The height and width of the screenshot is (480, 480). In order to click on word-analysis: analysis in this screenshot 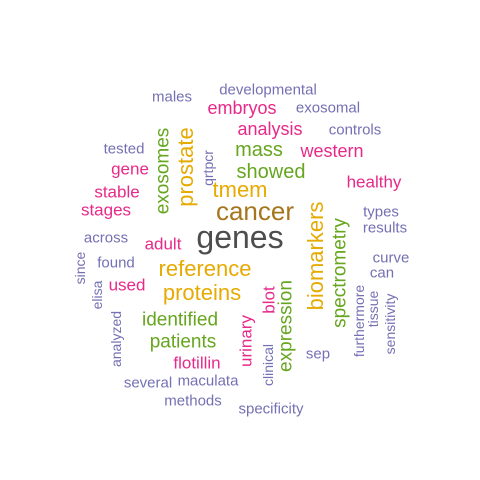, I will do `click(270, 129)`.